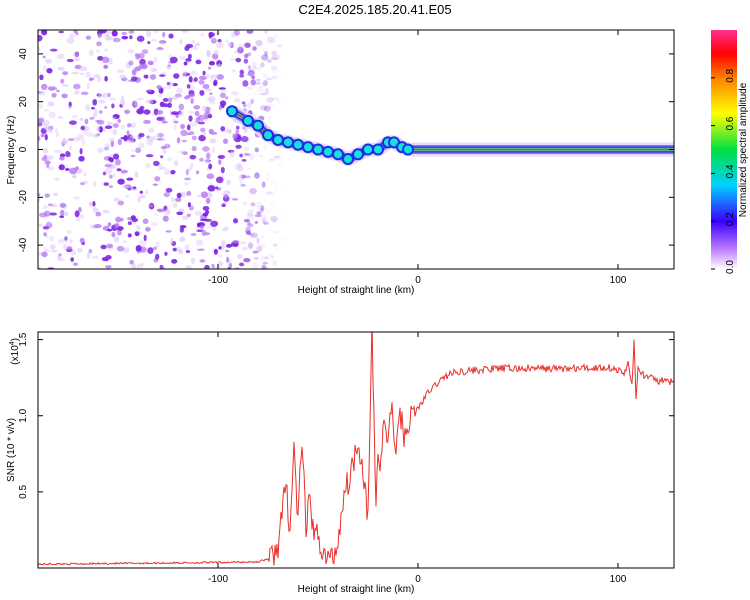 The image size is (750, 600). I want to click on spectrogram-y-axis-label: Frequency (Hz), so click(11, 150).